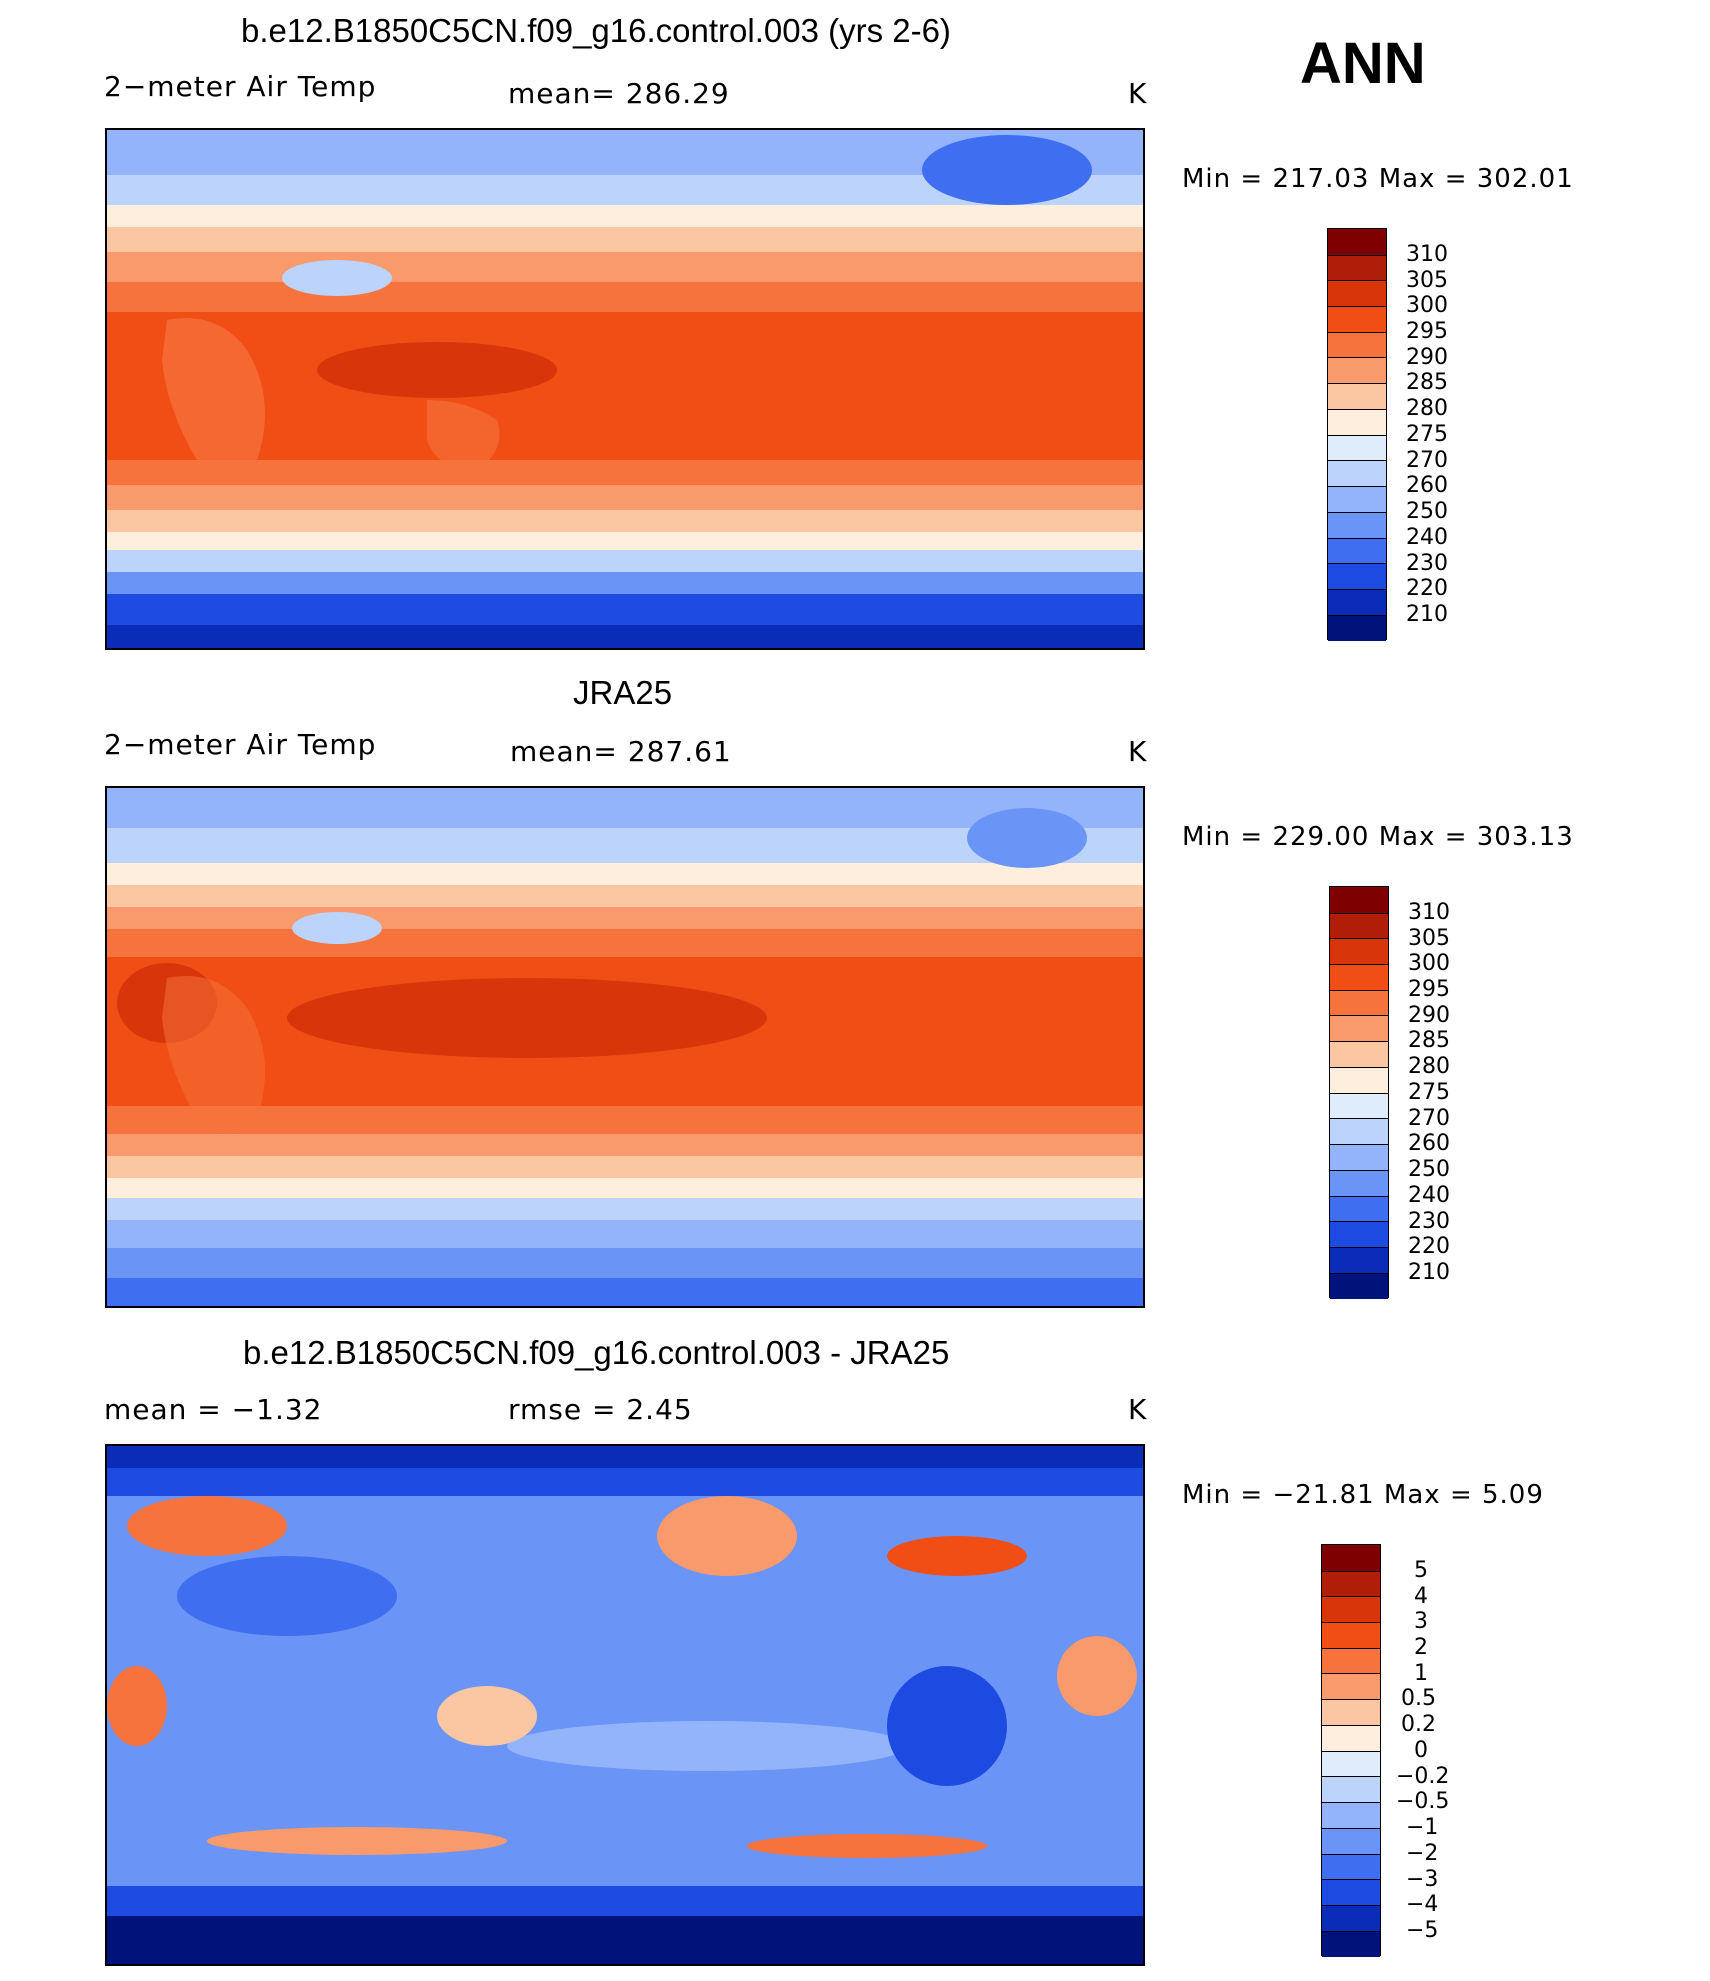 Image resolution: width=1710 pixels, height=1981 pixels. Describe the element at coordinates (1363, 63) in the screenshot. I see `season-label: ANN` at that location.